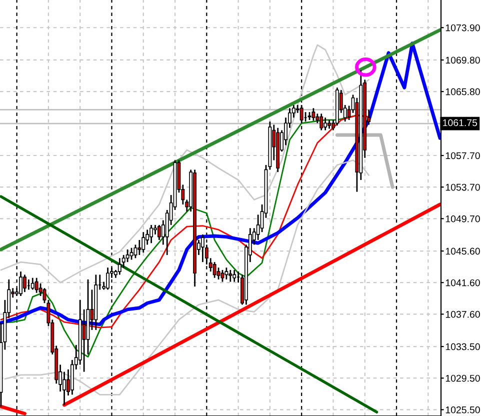 This screenshot has height=416, width=484. What do you see at coordinates (463, 410) in the screenshot?
I see `y-tick-label: 1025.50` at bounding box center [463, 410].